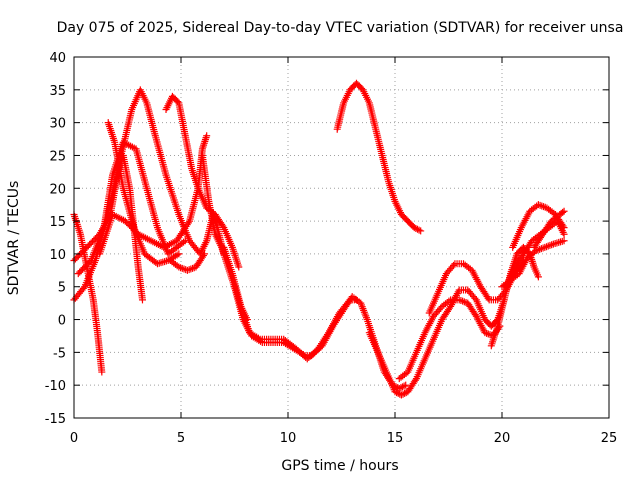  What do you see at coordinates (57, 255) in the screenshot?
I see `y-tick-label: 10` at bounding box center [57, 255].